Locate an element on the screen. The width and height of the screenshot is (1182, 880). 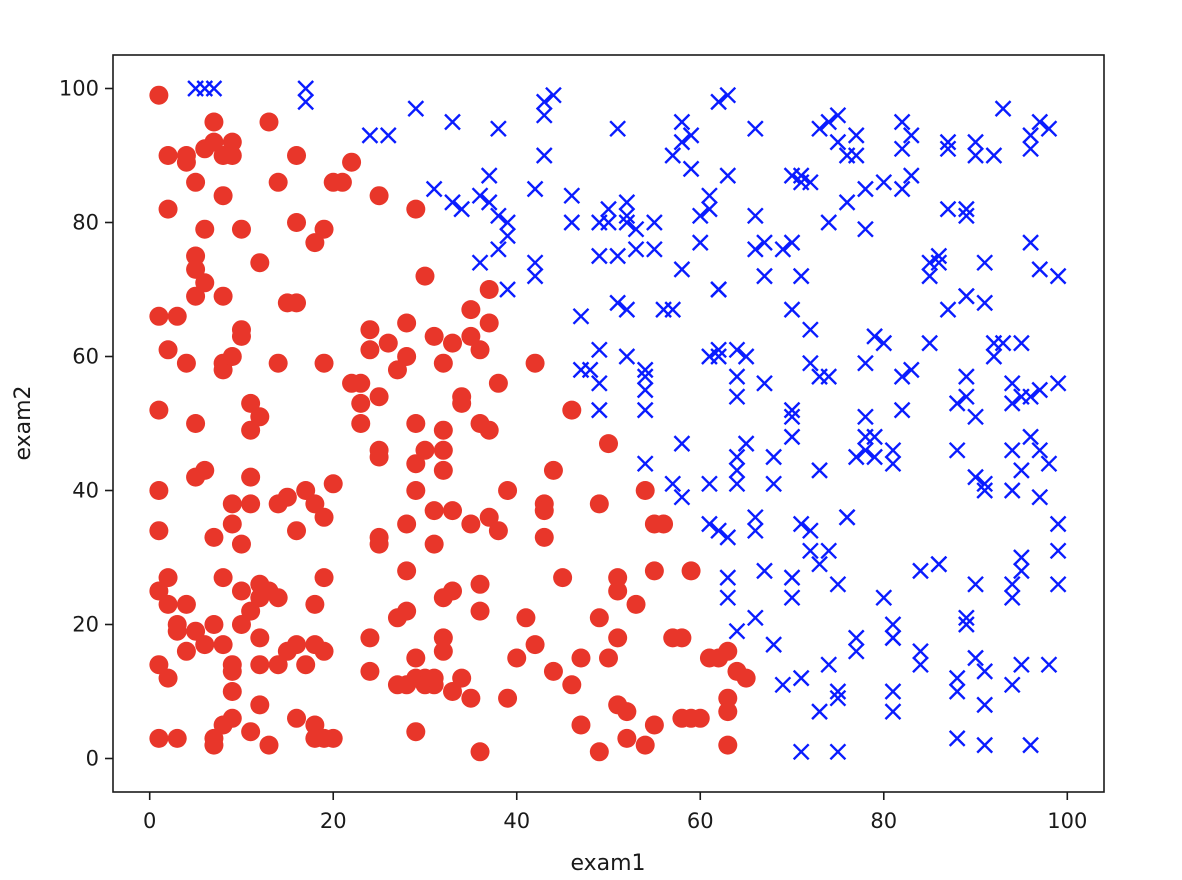
y-tick-label: 60 is located at coordinates (85, 357).